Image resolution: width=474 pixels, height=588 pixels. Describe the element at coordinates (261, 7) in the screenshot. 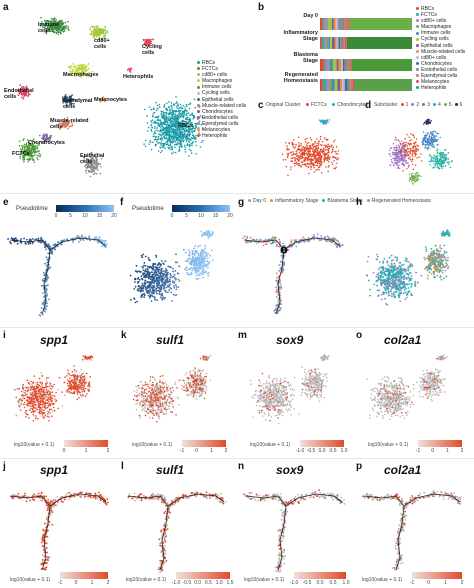

I see `panel-label-b: b` at that location.